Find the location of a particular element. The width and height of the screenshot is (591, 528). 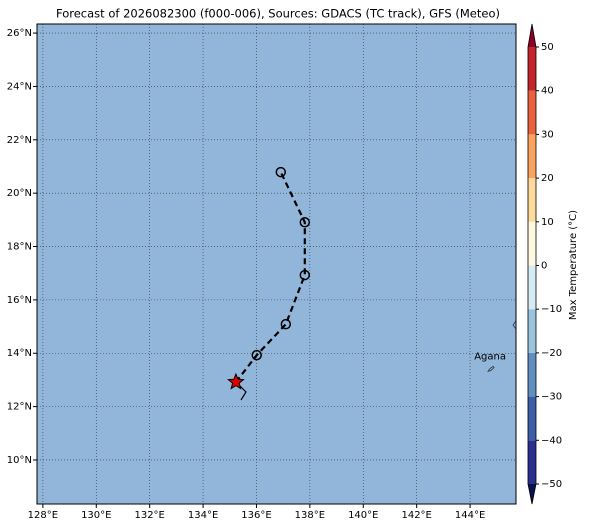

x-tick-label: 138°E is located at coordinates (310, 515).